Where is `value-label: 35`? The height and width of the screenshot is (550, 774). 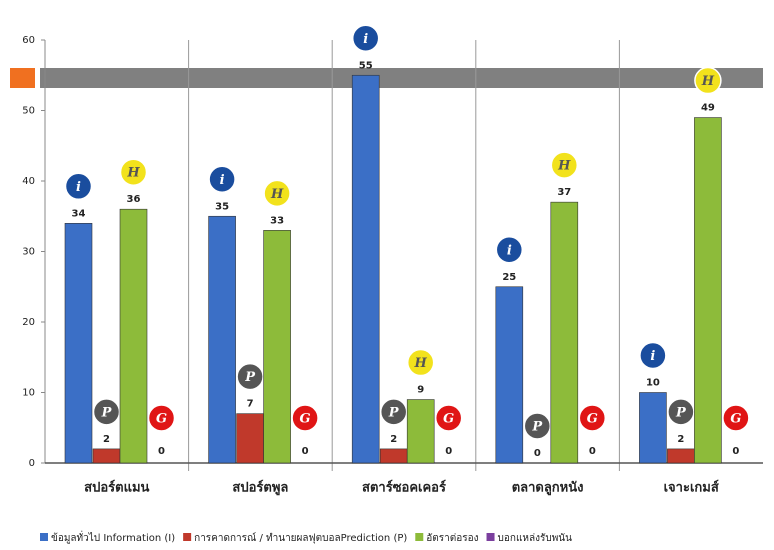 value-label: 35 is located at coordinates (222, 206).